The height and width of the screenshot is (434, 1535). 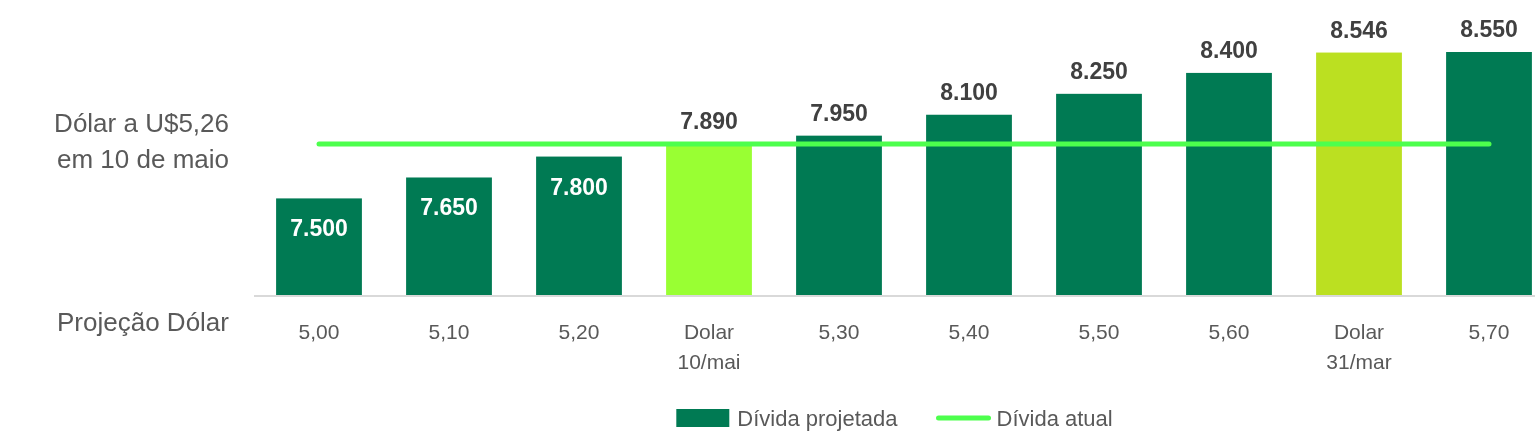 What do you see at coordinates (709, 346) in the screenshot?
I see `x-tick-label: Dolar 10/mai` at bounding box center [709, 346].